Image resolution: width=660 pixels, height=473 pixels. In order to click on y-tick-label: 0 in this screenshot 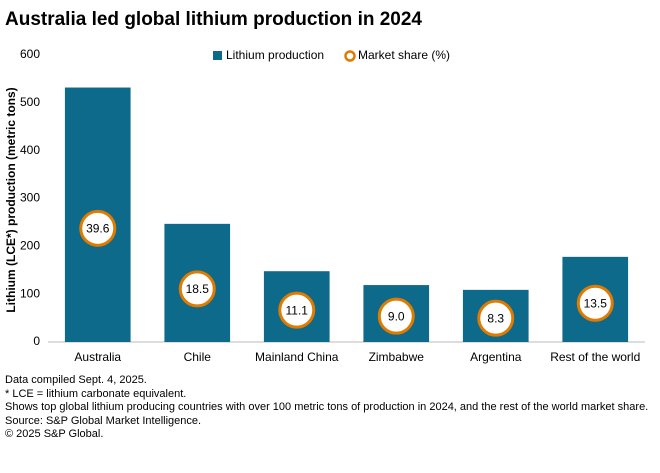, I will do `click(36, 341)`.